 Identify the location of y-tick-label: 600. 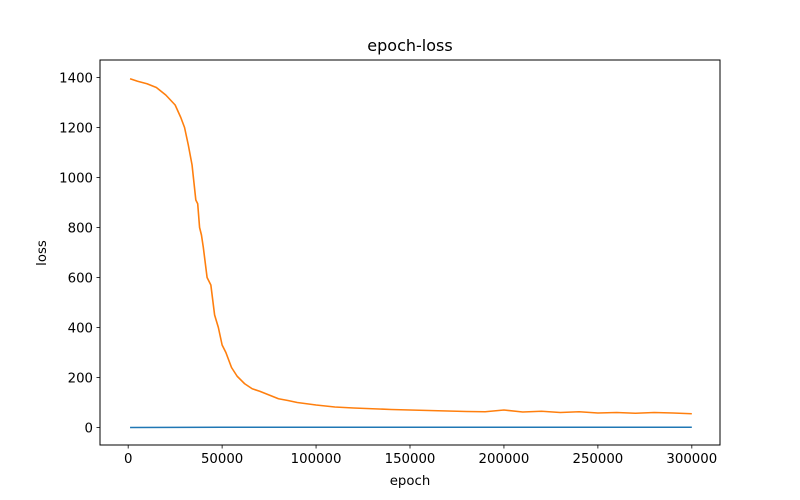
(80, 279).